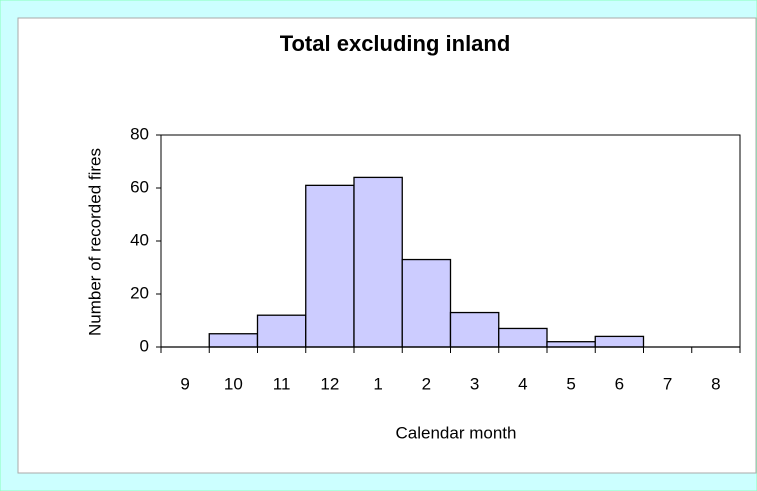 The image size is (757, 491). Describe the element at coordinates (426, 383) in the screenshot. I see `x-tick-label: 2` at that location.